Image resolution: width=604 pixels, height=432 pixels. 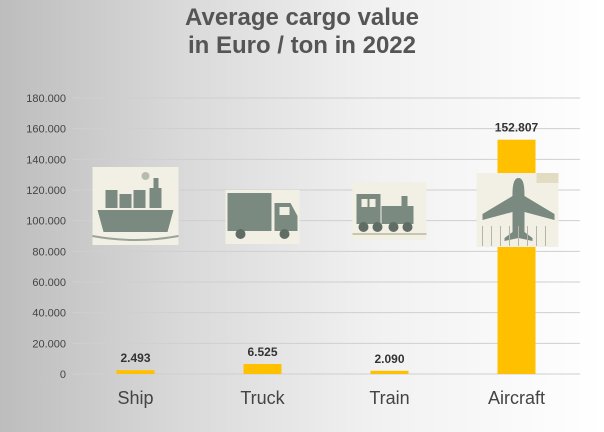 I want to click on y-tick-label: 80.000, so click(x=49, y=252).